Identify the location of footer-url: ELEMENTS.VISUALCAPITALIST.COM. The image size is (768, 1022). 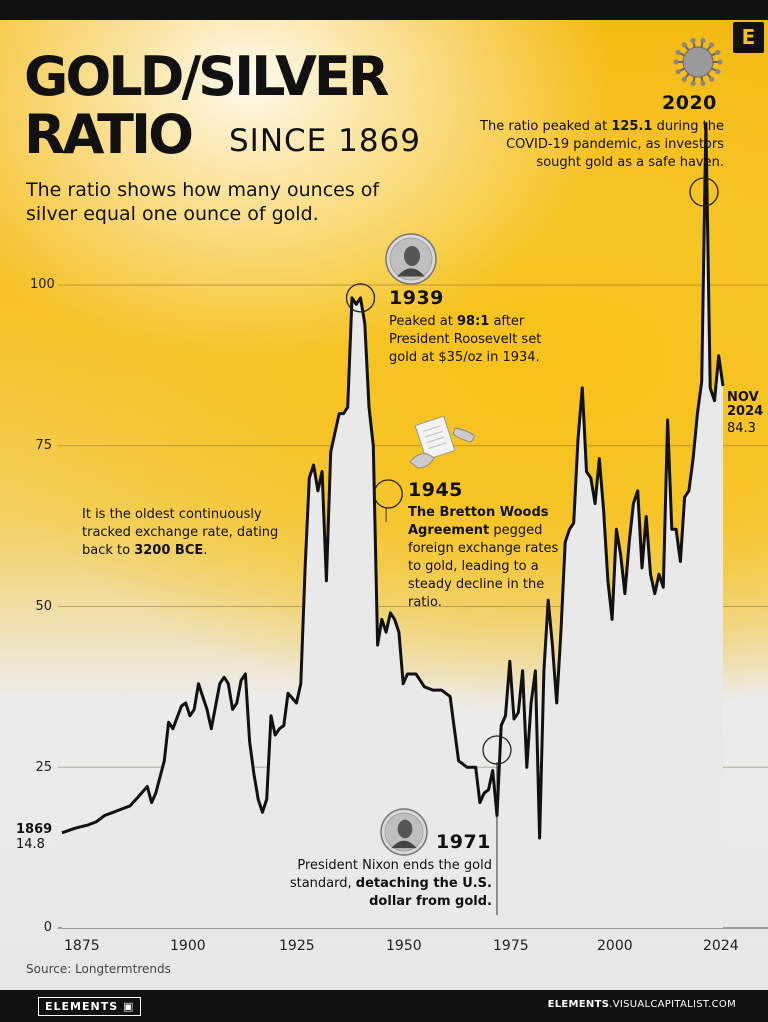
(641, 1004).